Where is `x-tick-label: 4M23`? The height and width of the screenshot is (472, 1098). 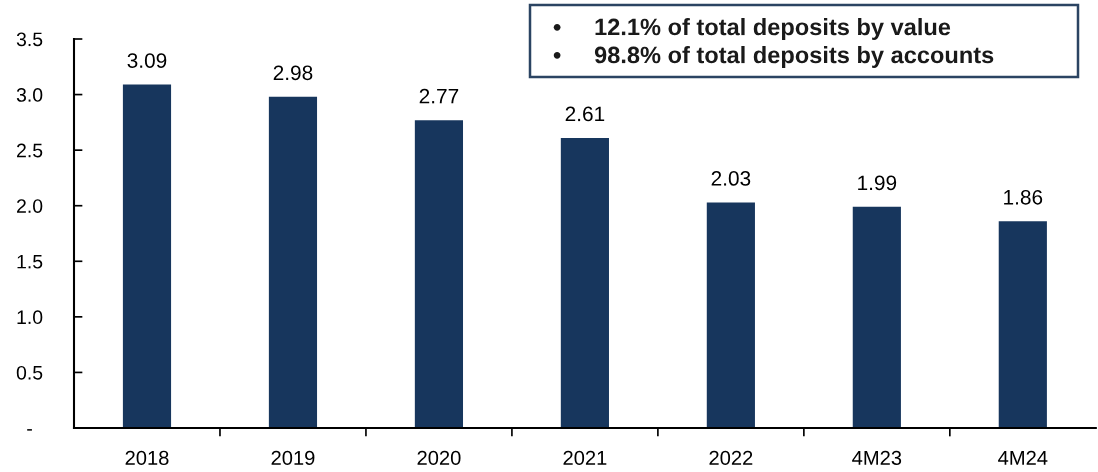
x-tick-label: 4M23 is located at coordinates (877, 458).